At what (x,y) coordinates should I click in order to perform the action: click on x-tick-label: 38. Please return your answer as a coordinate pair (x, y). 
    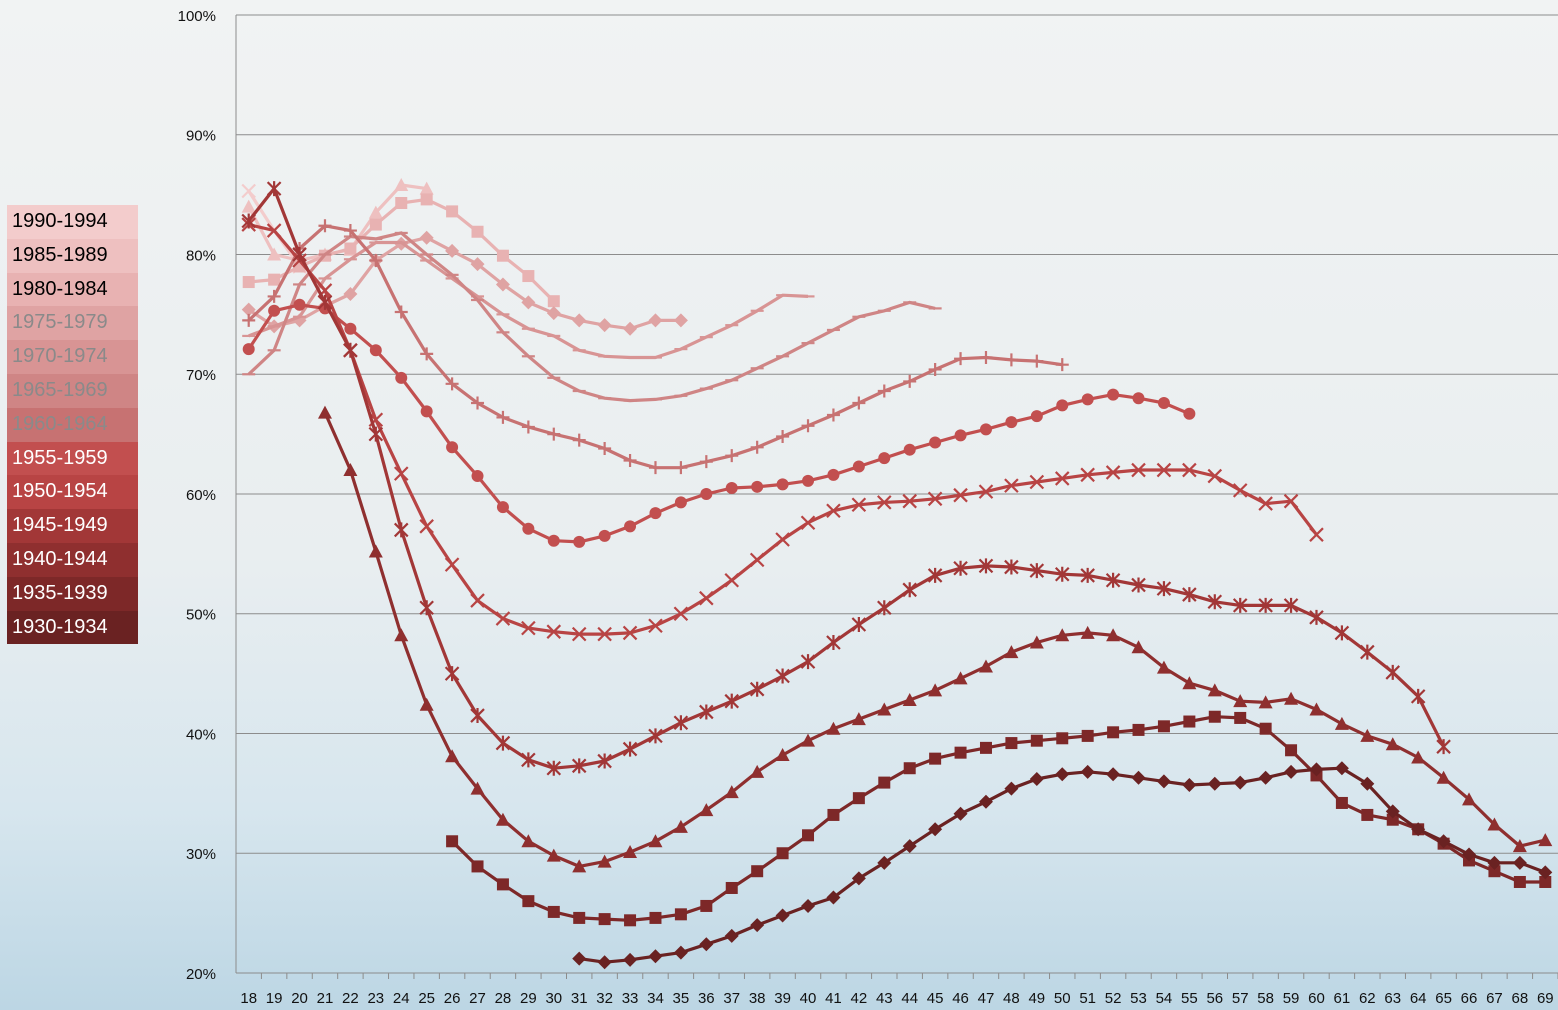
    Looking at the image, I should click on (757, 998).